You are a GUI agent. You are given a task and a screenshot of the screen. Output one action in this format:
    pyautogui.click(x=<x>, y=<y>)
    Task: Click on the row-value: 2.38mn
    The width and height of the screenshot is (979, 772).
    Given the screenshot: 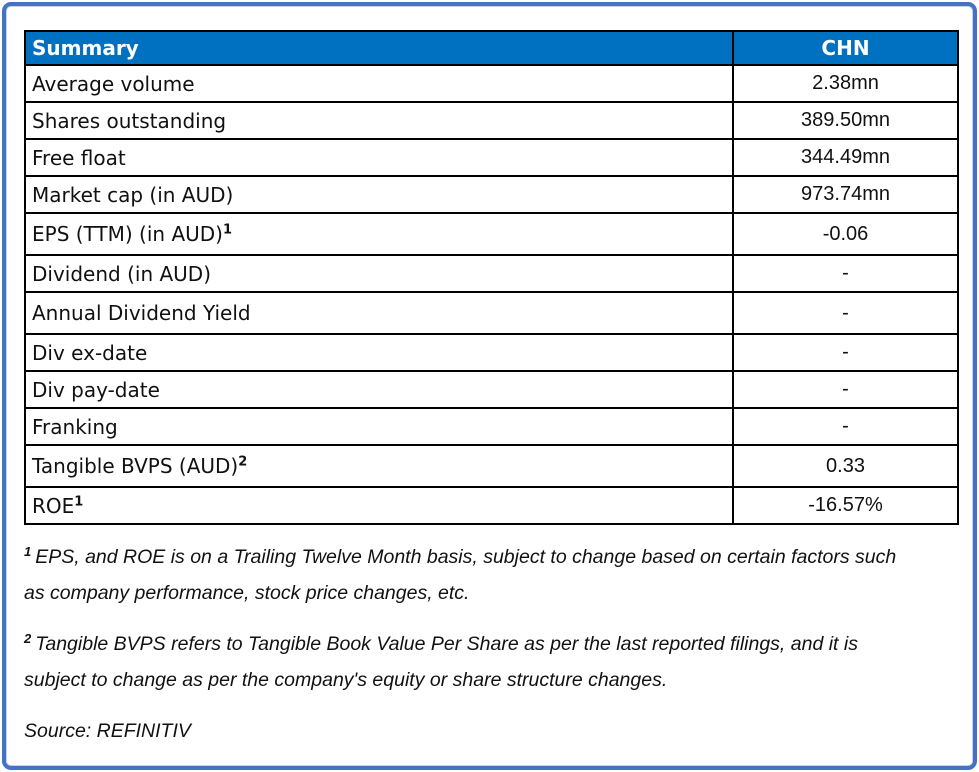 What is the action you would take?
    pyautogui.click(x=845, y=83)
    